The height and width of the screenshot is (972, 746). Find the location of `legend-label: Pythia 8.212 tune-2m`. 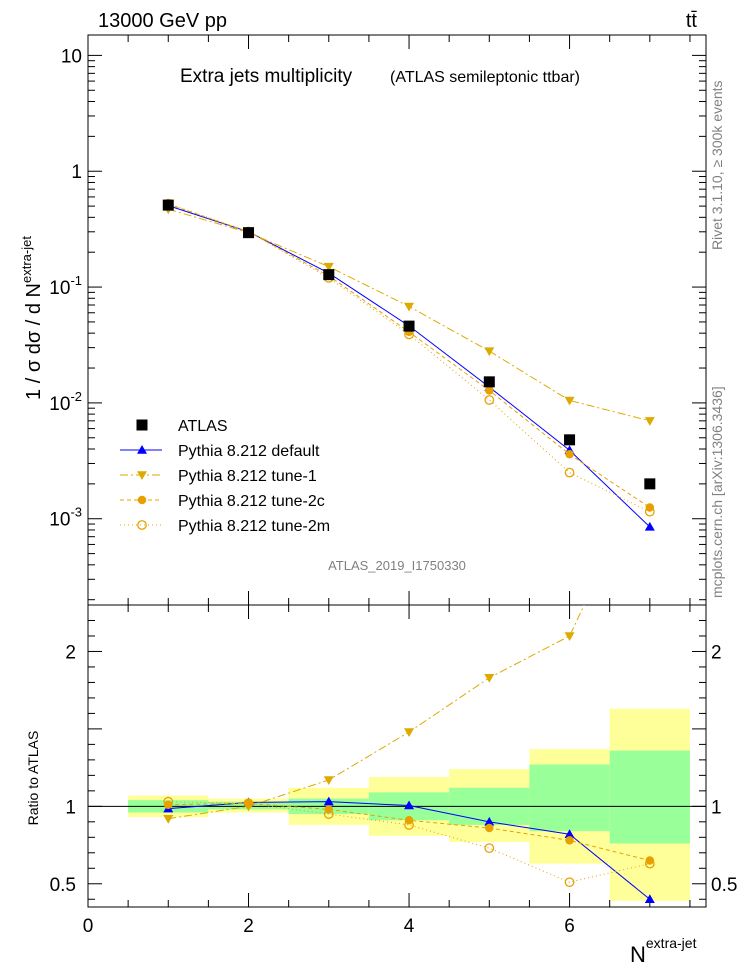

legend-label: Pythia 8.212 tune-2m is located at coordinates (254, 526).